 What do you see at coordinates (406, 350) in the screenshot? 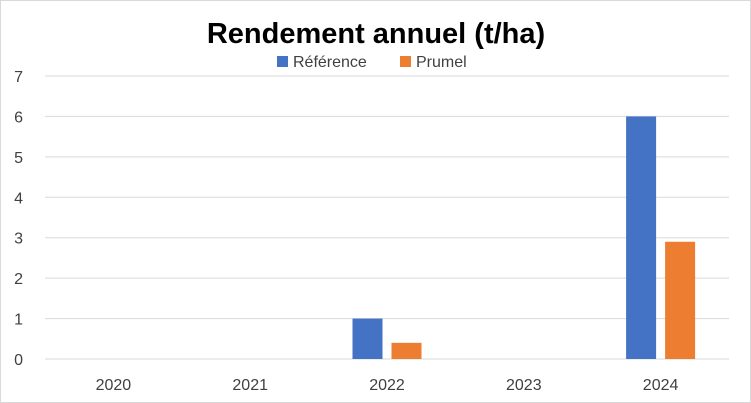
I see `bar-prumel-2022` at bounding box center [406, 350].